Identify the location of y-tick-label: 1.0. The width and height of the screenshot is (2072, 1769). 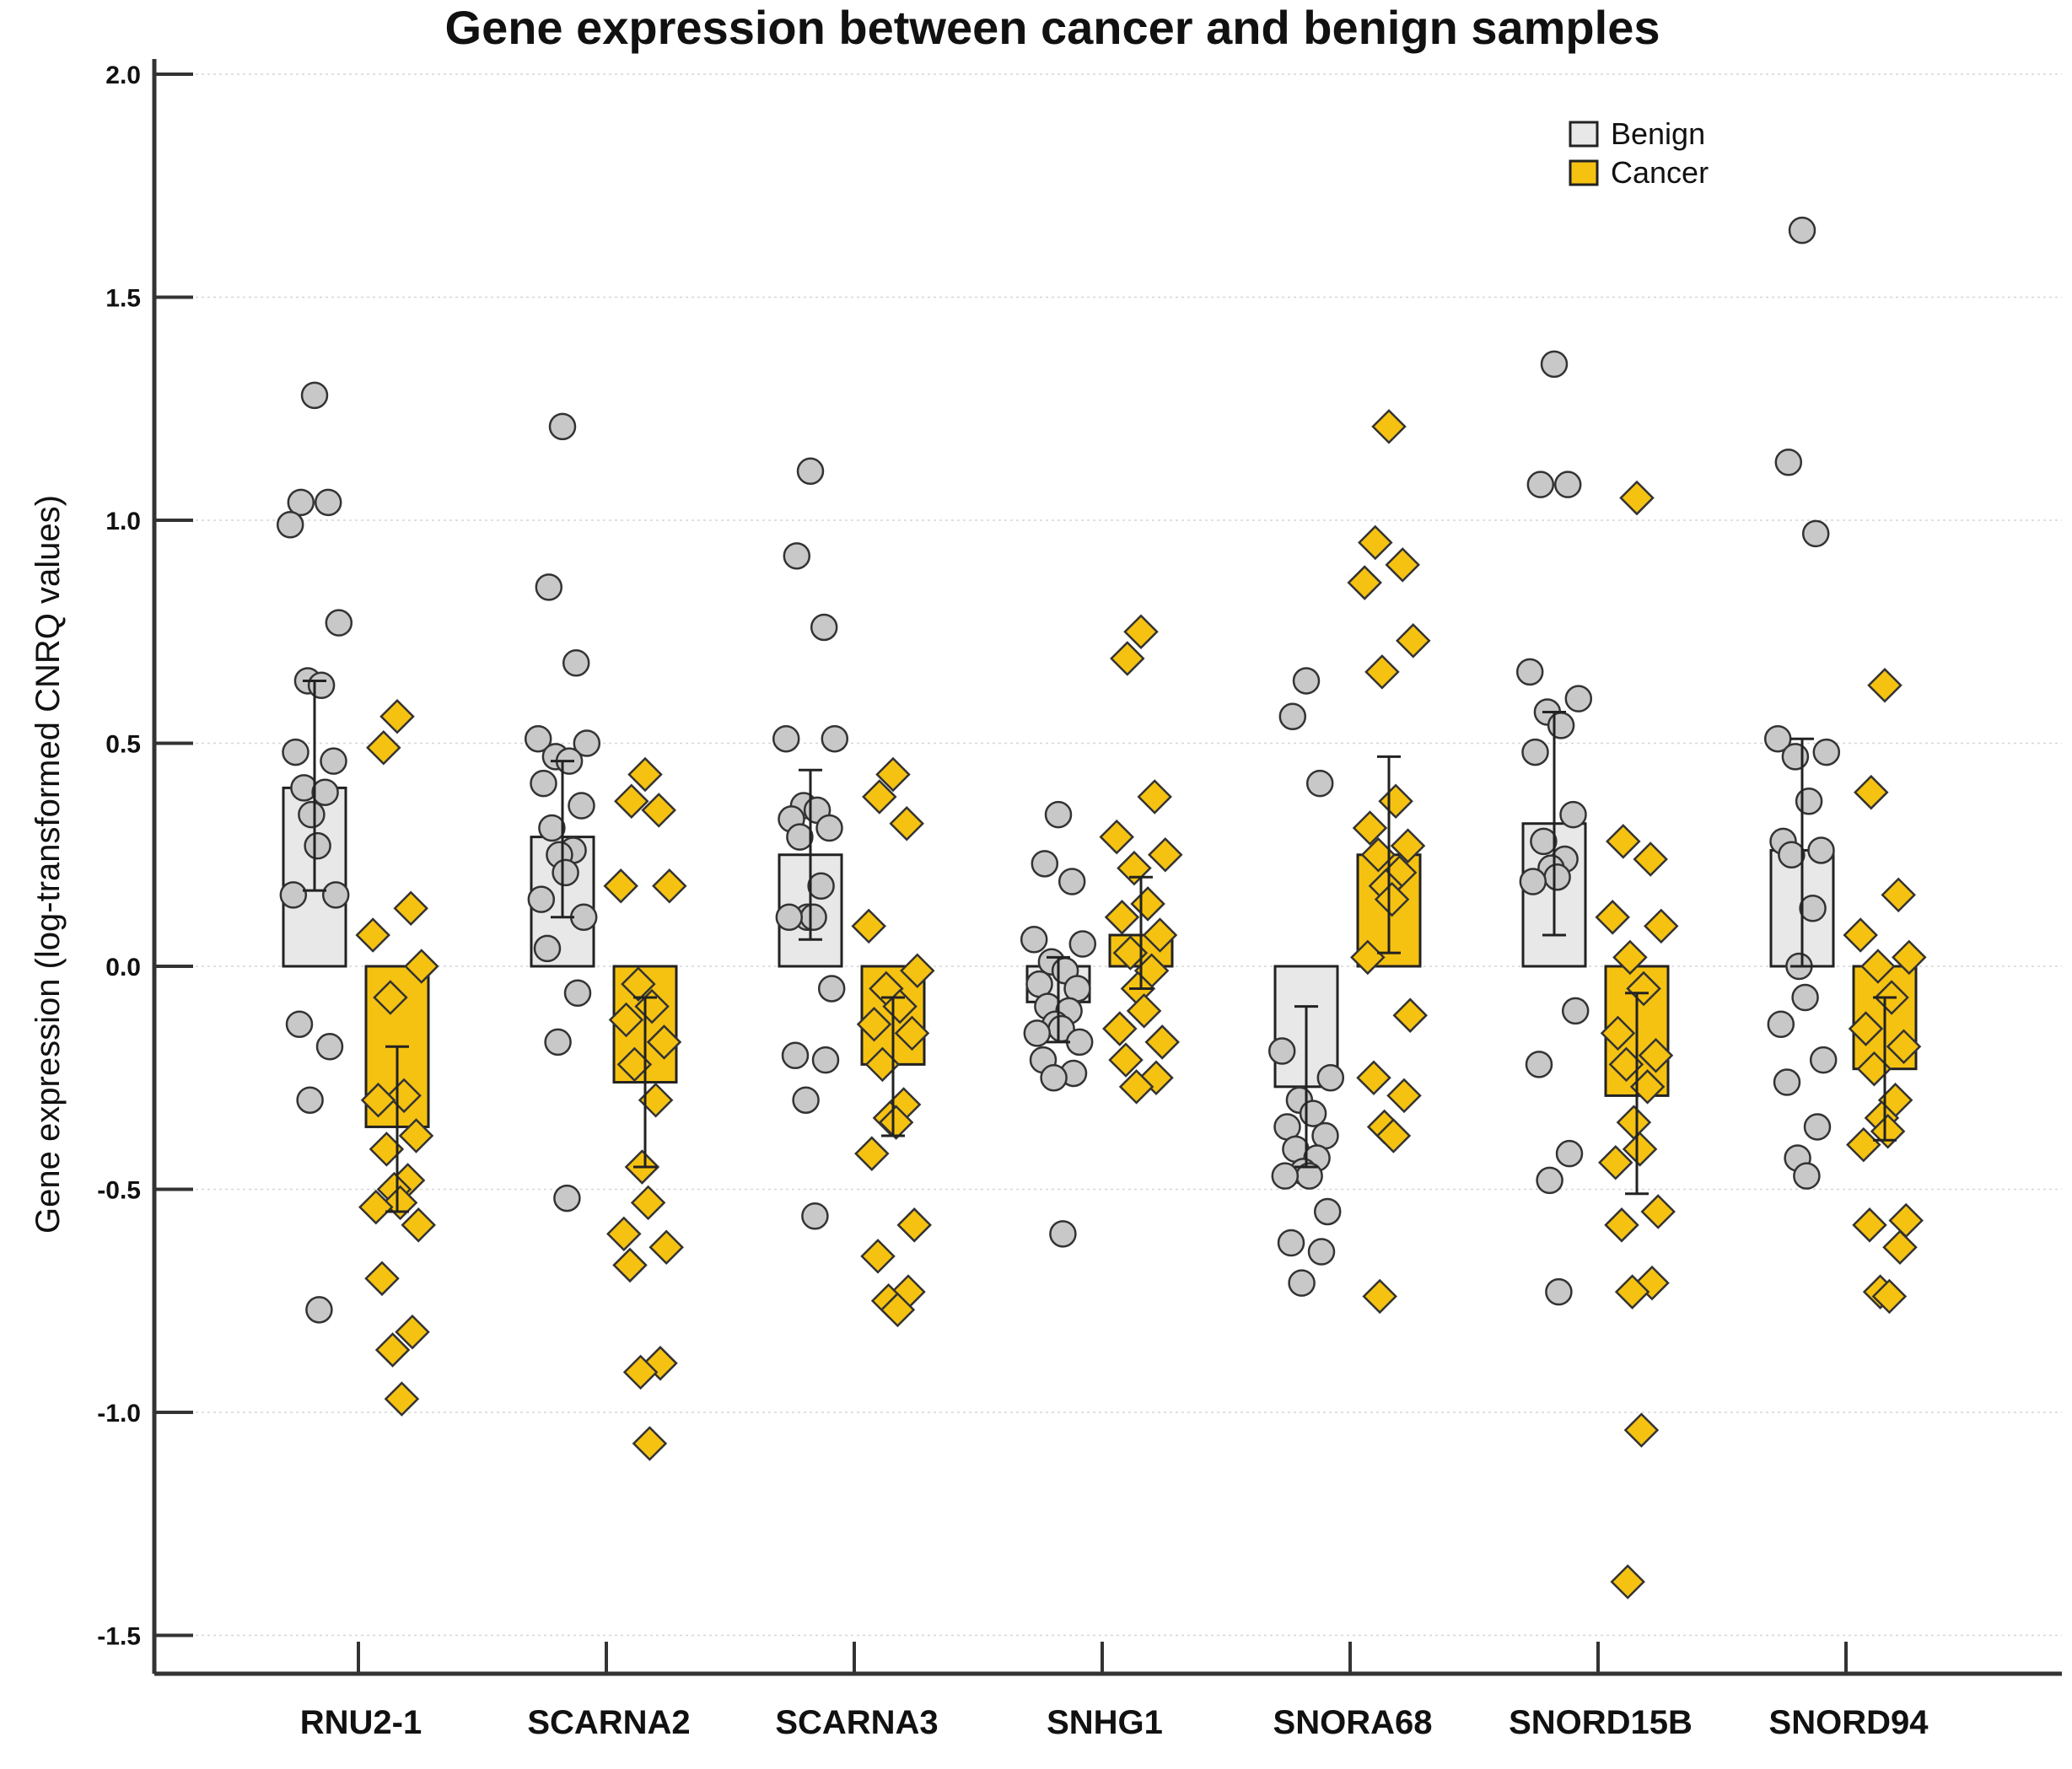
(123, 521).